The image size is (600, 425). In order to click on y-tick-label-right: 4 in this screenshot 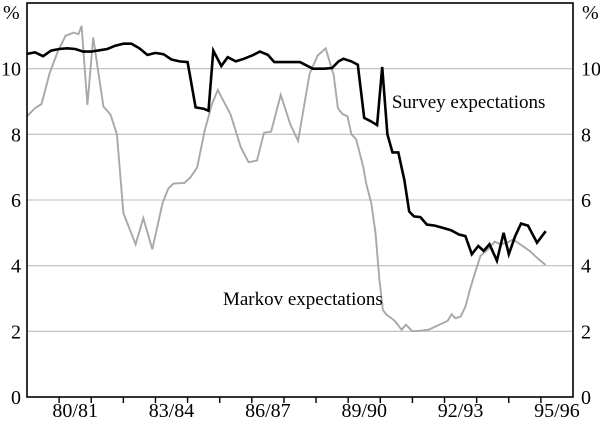, I will do `click(586, 267)`.